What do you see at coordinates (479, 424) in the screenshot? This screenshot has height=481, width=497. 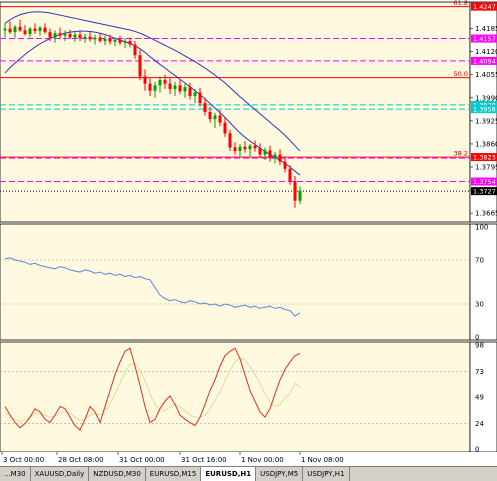 I see `stoch-tick-label: 24` at bounding box center [479, 424].